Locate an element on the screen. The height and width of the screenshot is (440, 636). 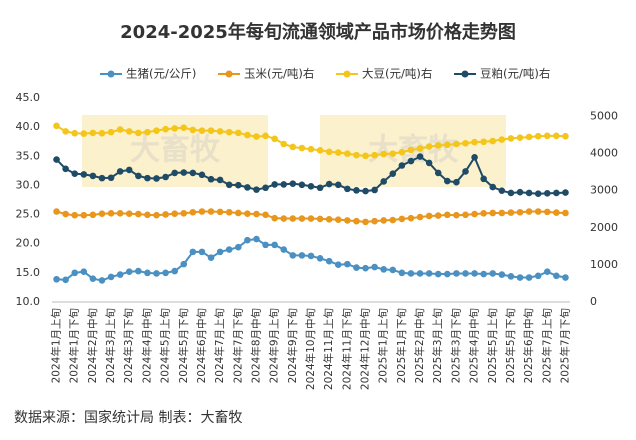
x-tick-label: 2024年3月上旬 is located at coordinates (110, 345).